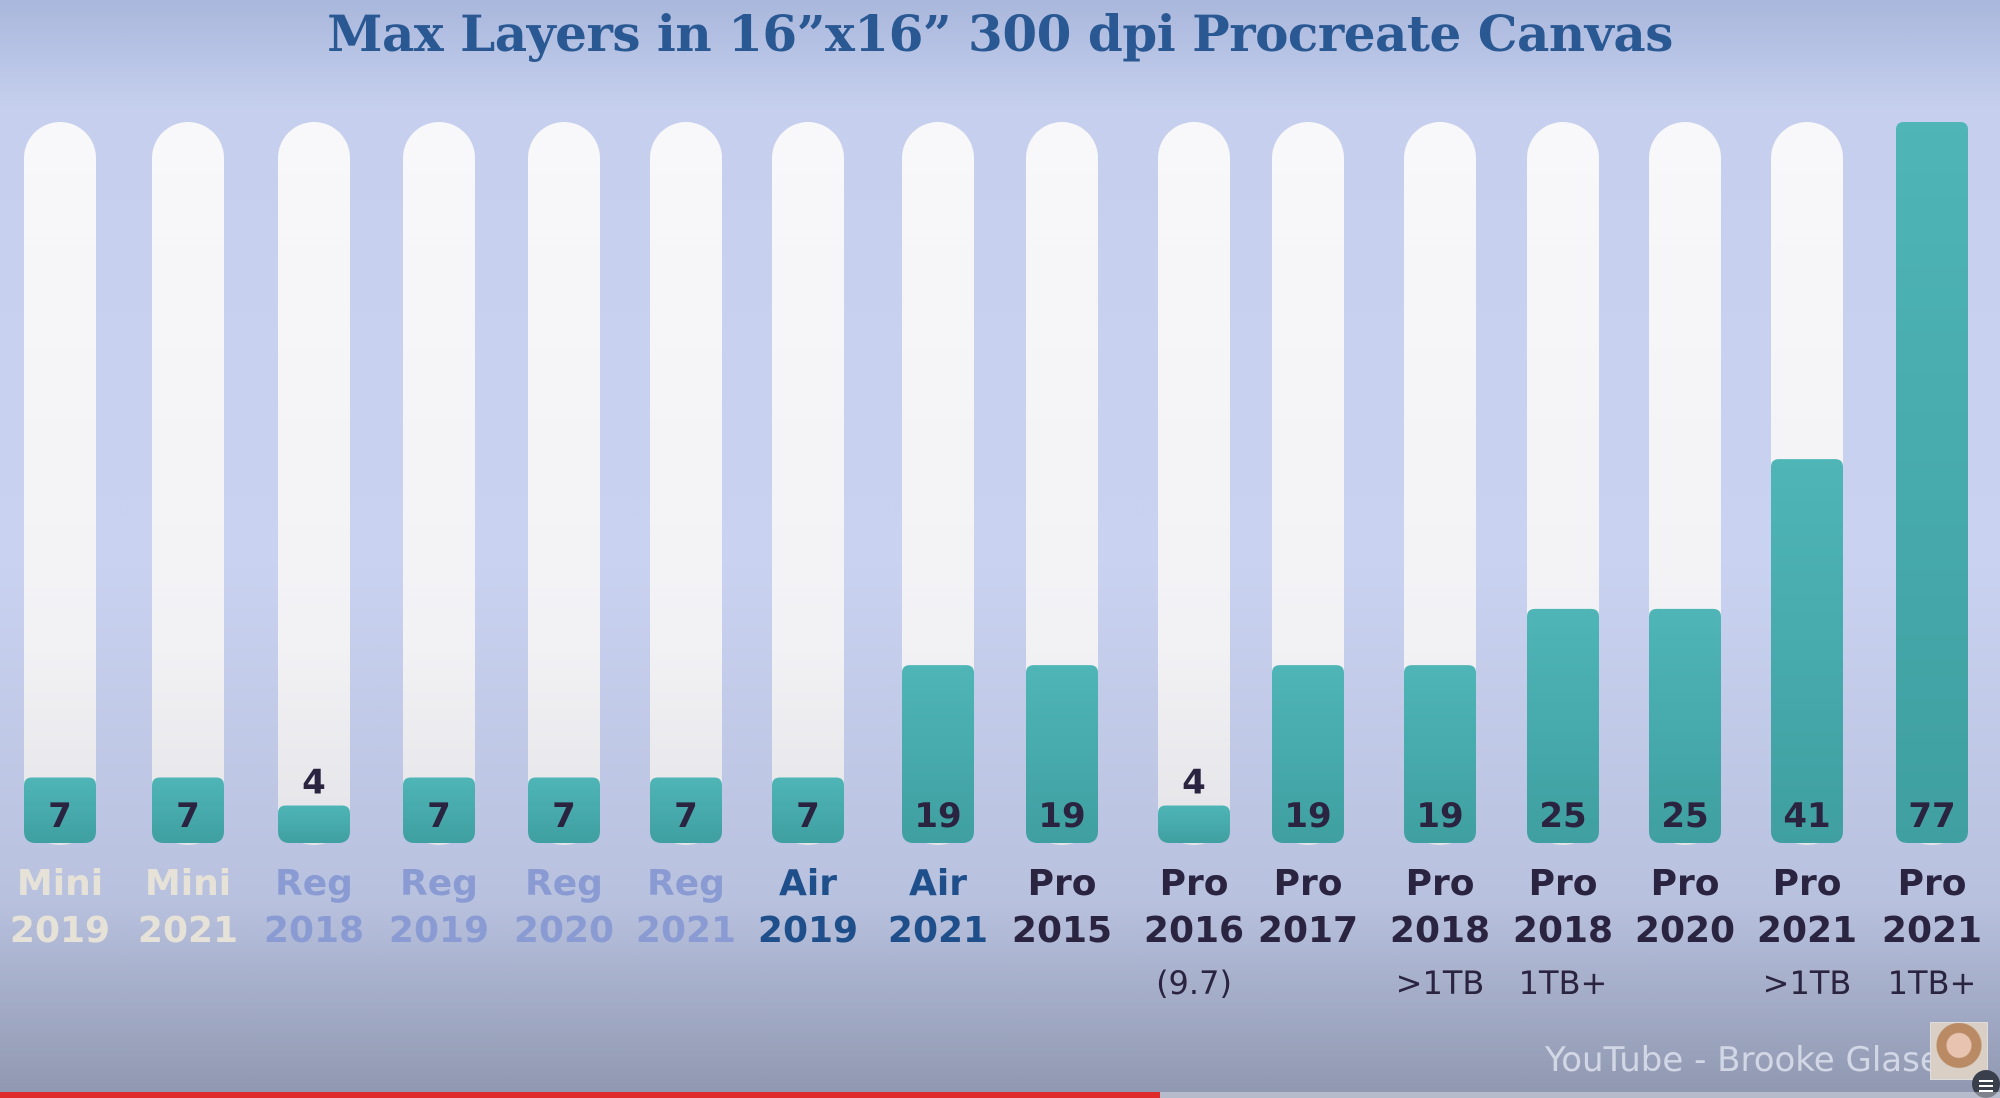 This screenshot has height=1098, width=2000. Describe the element at coordinates (1308, 907) in the screenshot. I see `x-tick-label: Pro 2017` at that location.